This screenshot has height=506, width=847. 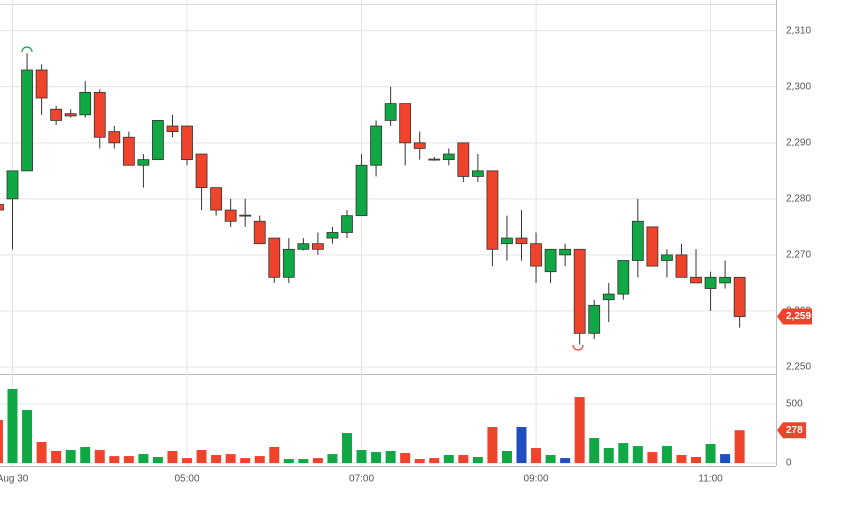 What do you see at coordinates (798, 86) in the screenshot?
I see `y-tick-label: 2,300` at bounding box center [798, 86].